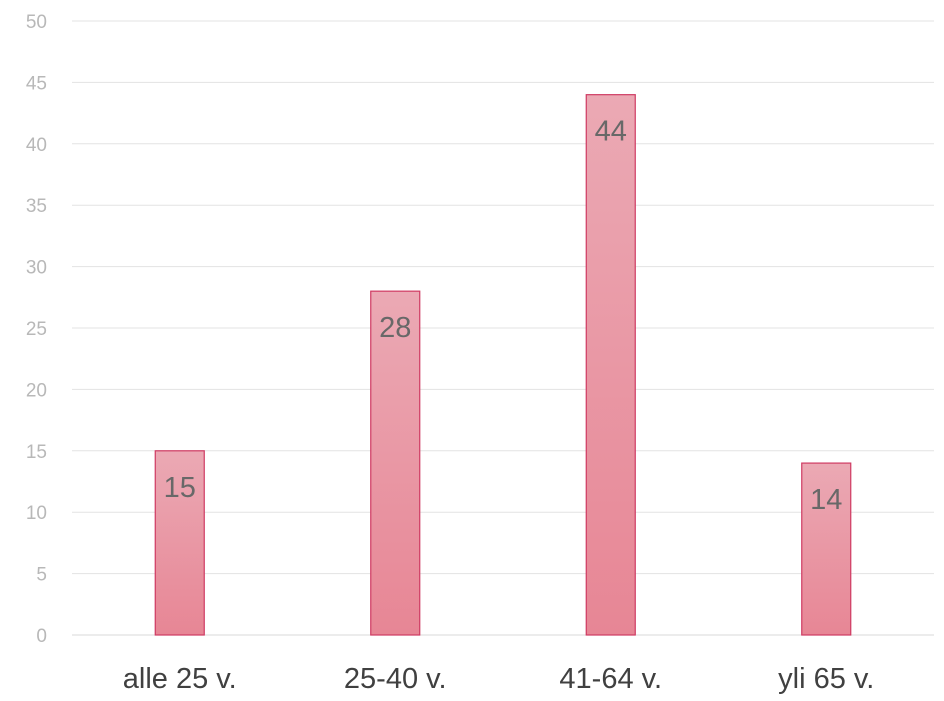  What do you see at coordinates (395, 328) in the screenshot?
I see `data-label: 28` at bounding box center [395, 328].